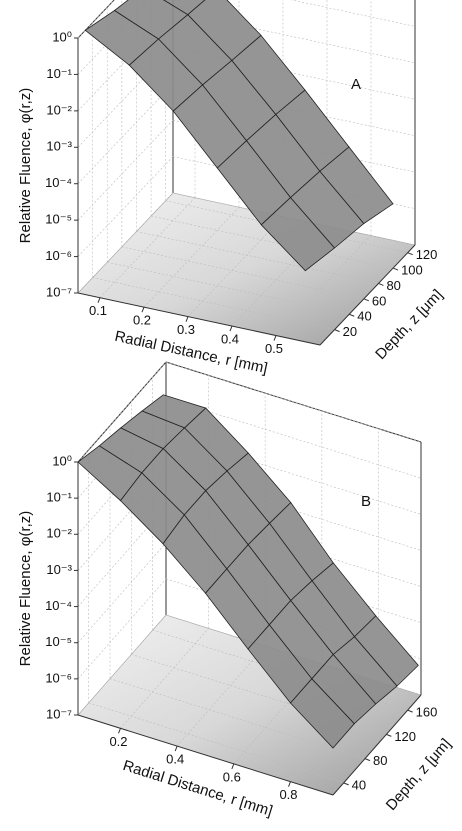  I want to click on y-tick-label: 20, so click(350, 331).